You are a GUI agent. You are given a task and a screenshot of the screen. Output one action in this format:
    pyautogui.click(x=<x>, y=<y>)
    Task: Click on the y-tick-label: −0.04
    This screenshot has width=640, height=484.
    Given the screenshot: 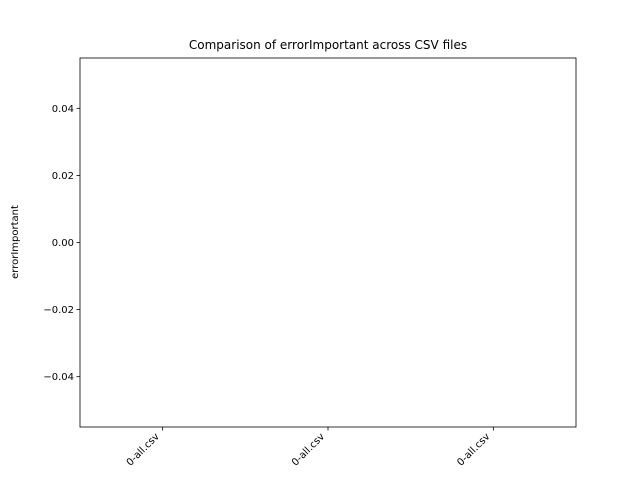 What is the action you would take?
    pyautogui.click(x=58, y=377)
    